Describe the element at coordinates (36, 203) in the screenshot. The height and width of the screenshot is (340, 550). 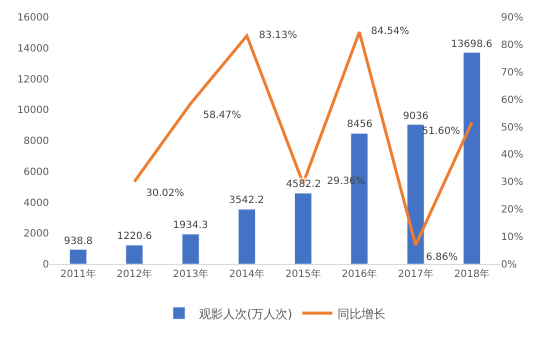
I see `y-tick-label: 4000` at that location.